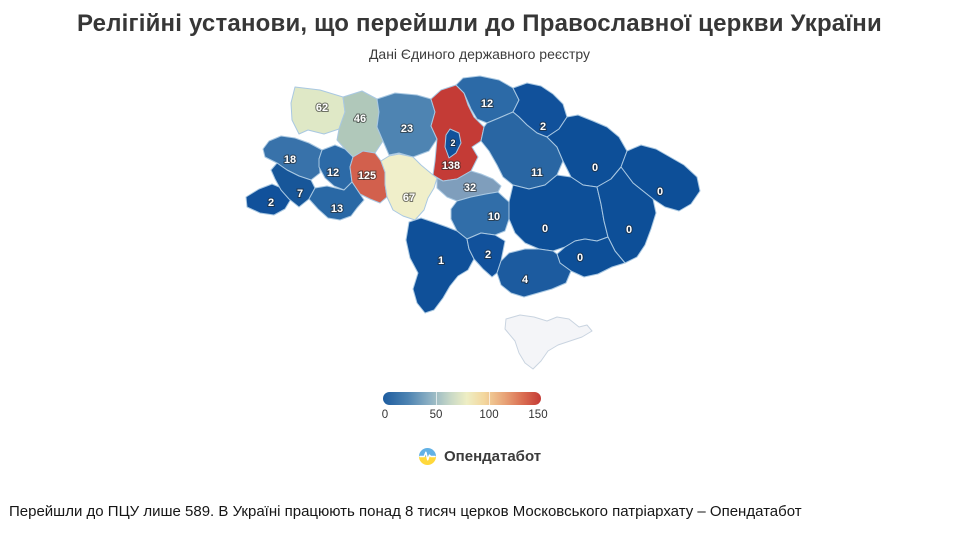  I want to click on region-rivne, so click(360, 124).